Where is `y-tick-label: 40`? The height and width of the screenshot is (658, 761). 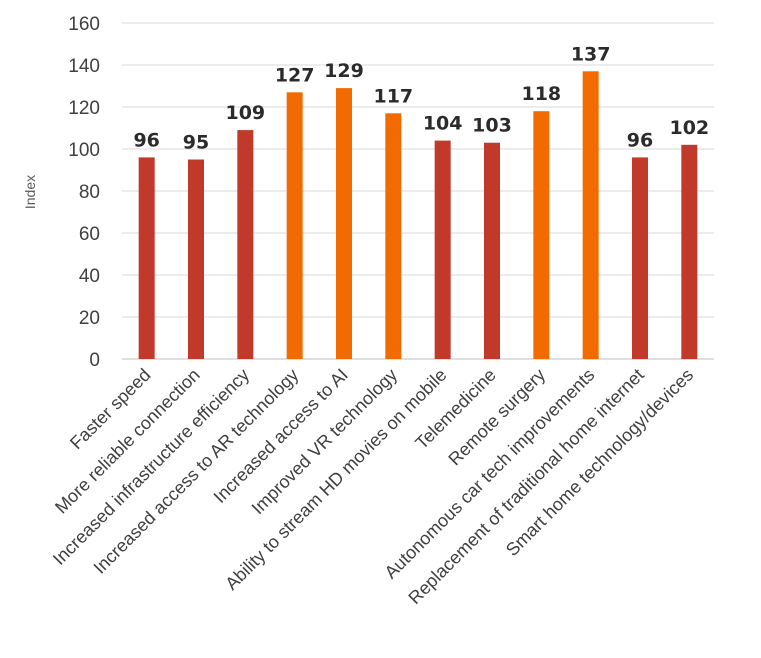
y-tick-label: 40 is located at coordinates (89, 276).